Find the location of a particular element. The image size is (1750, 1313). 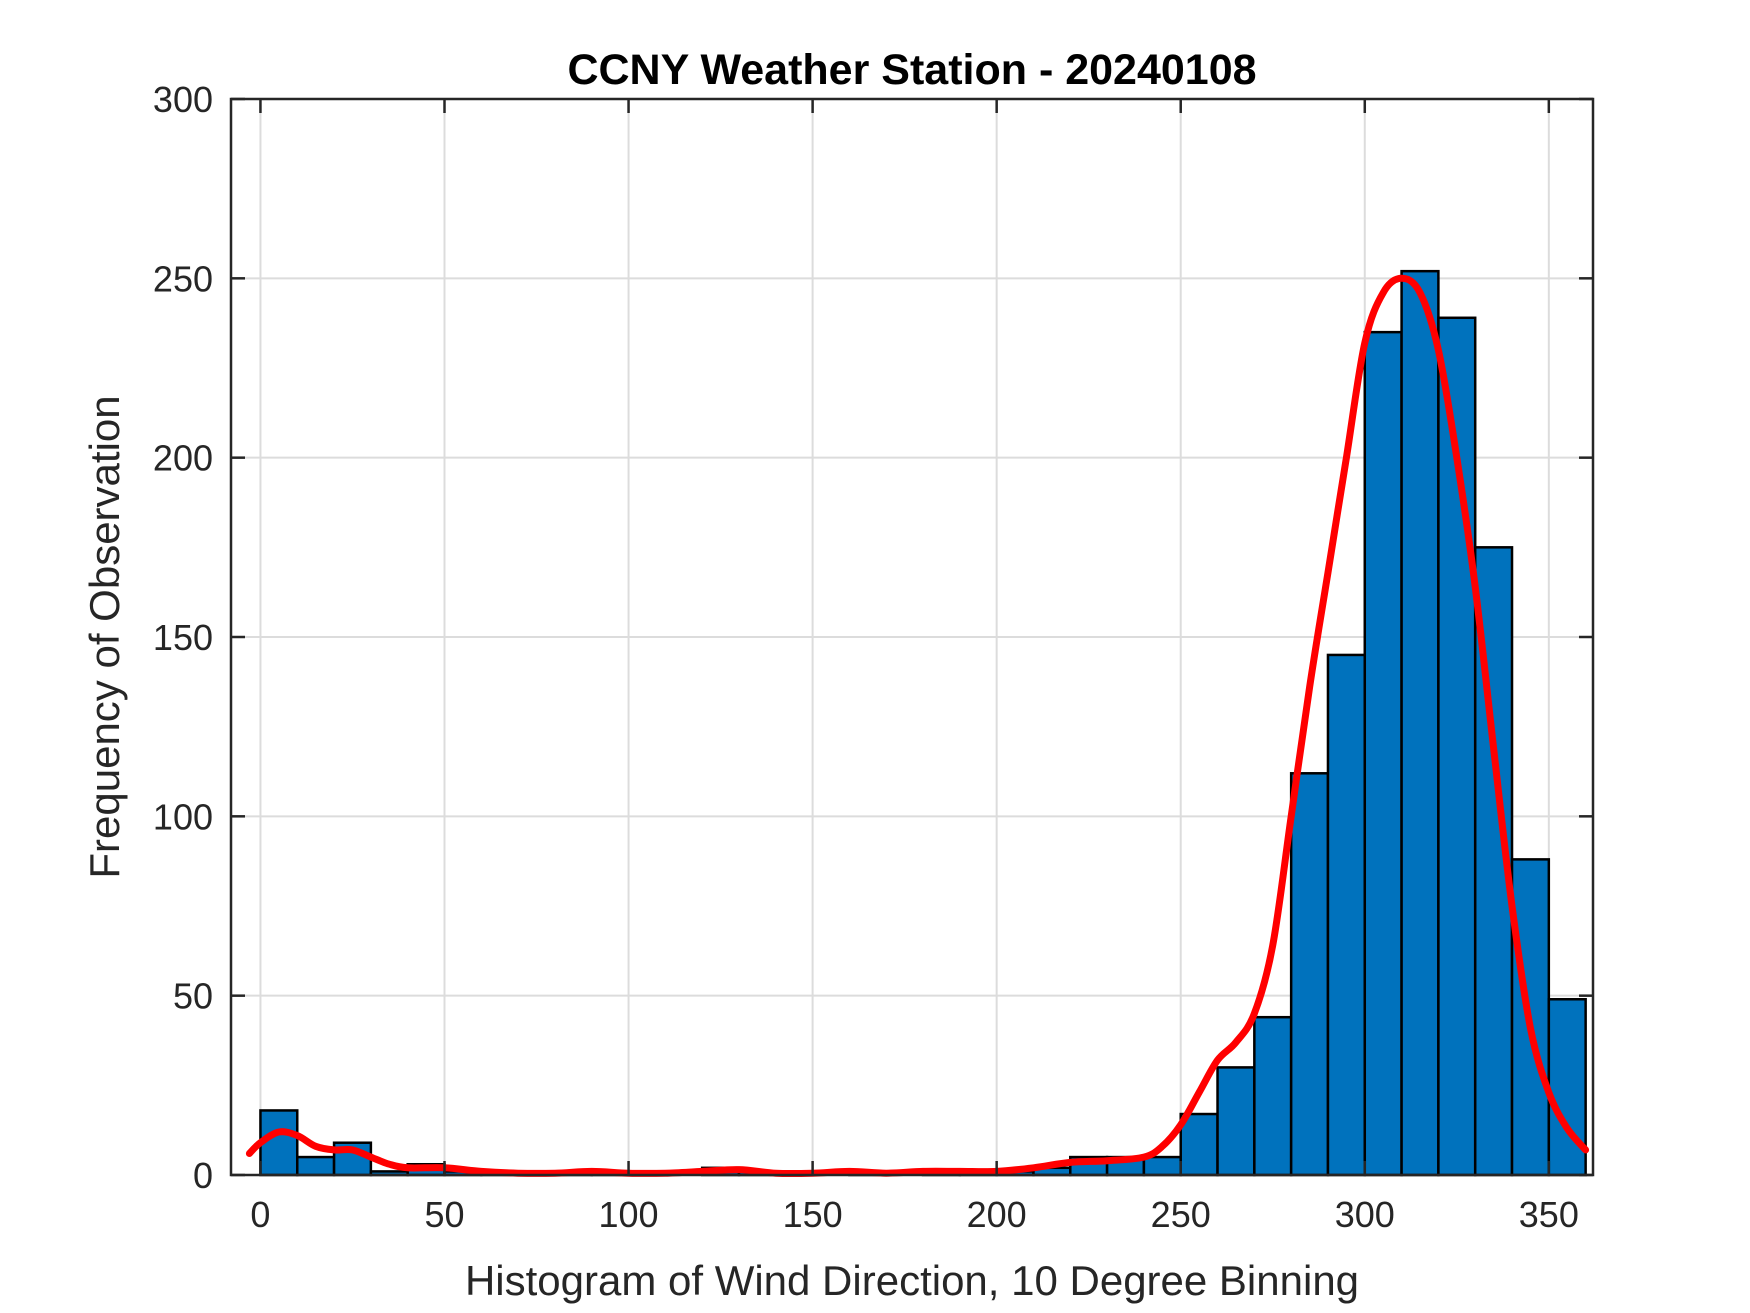

y-tick-label: 200 is located at coordinates (183, 458).